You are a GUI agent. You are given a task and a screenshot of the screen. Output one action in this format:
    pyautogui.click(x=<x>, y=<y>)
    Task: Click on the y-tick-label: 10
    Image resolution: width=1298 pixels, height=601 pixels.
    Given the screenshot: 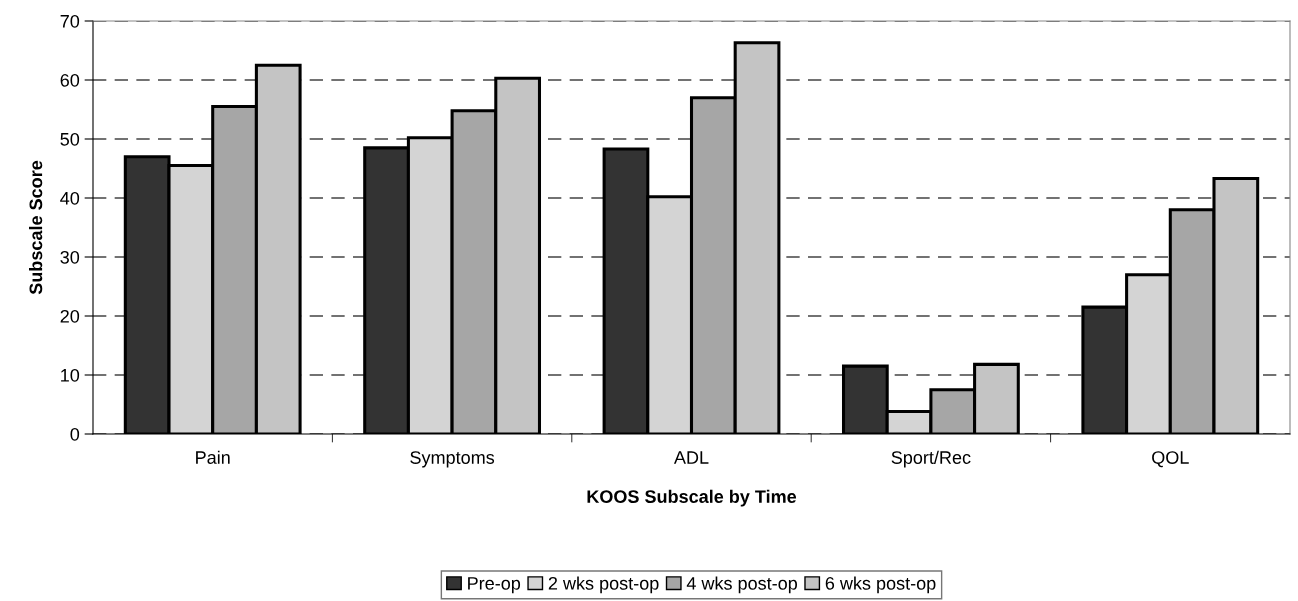 What is the action you would take?
    pyautogui.click(x=70, y=375)
    